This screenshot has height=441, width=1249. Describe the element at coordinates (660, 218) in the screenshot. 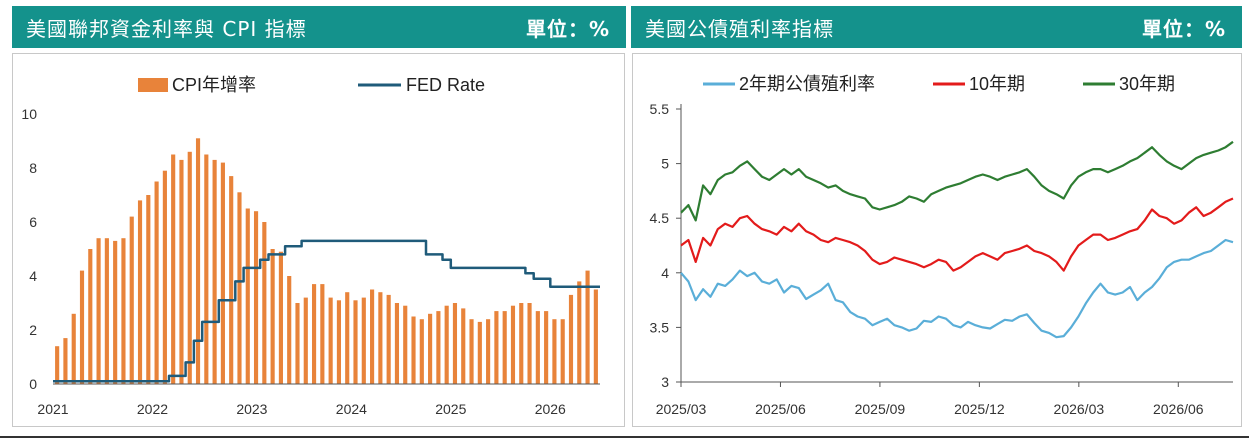

I see `y-tick-label: 4.5` at that location.